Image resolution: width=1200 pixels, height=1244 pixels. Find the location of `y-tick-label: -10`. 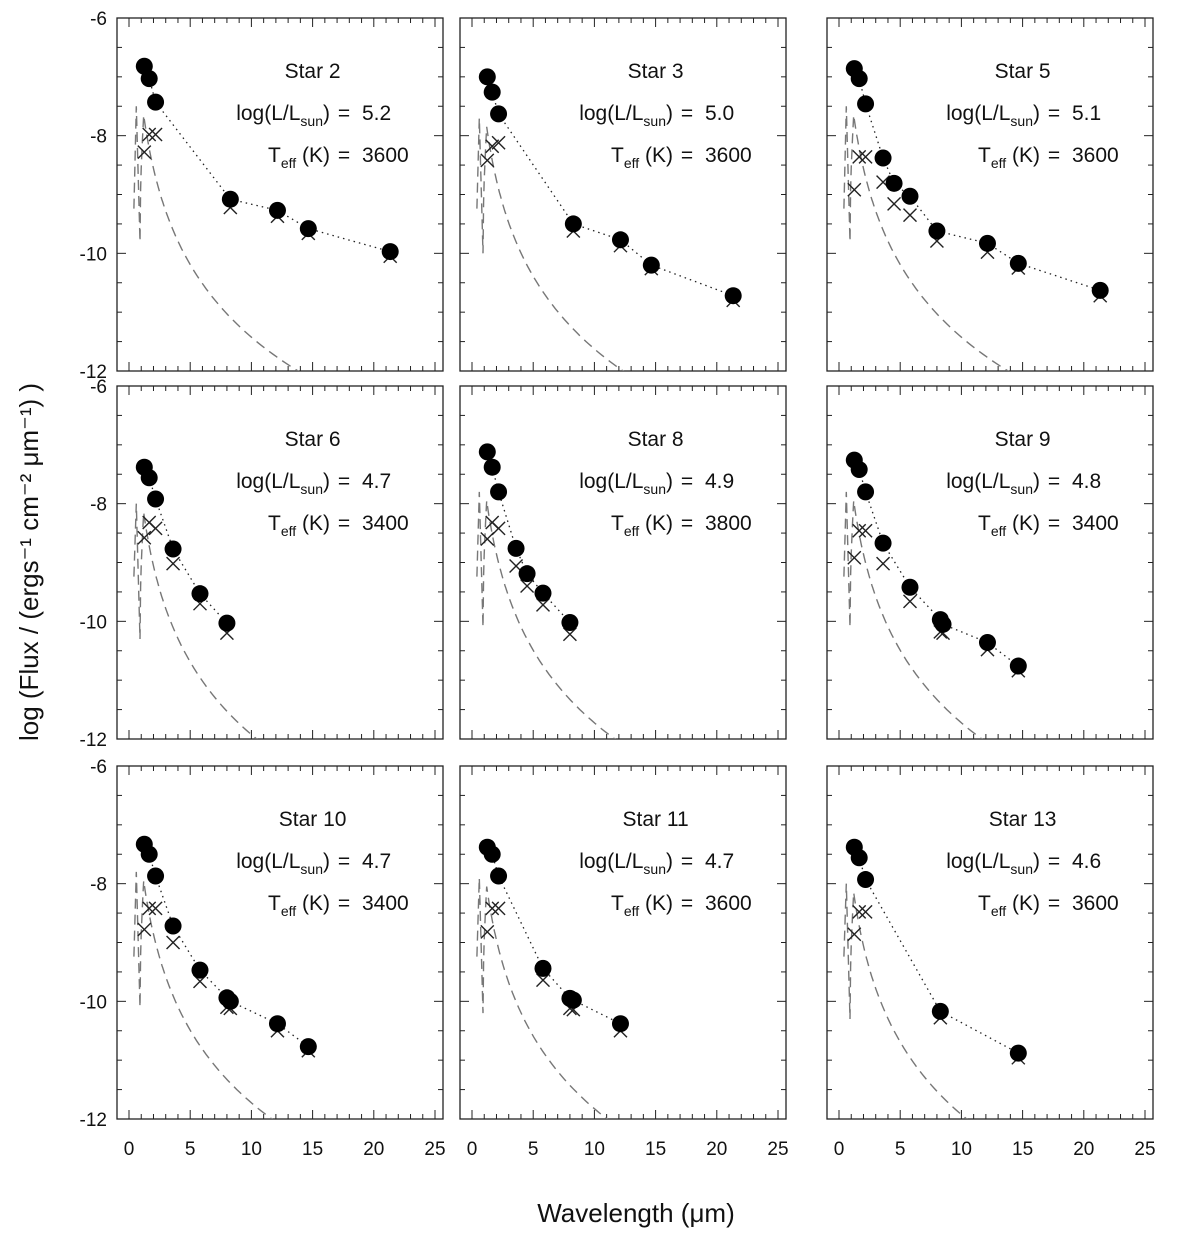

y-tick-label: -10 is located at coordinates (93, 622).